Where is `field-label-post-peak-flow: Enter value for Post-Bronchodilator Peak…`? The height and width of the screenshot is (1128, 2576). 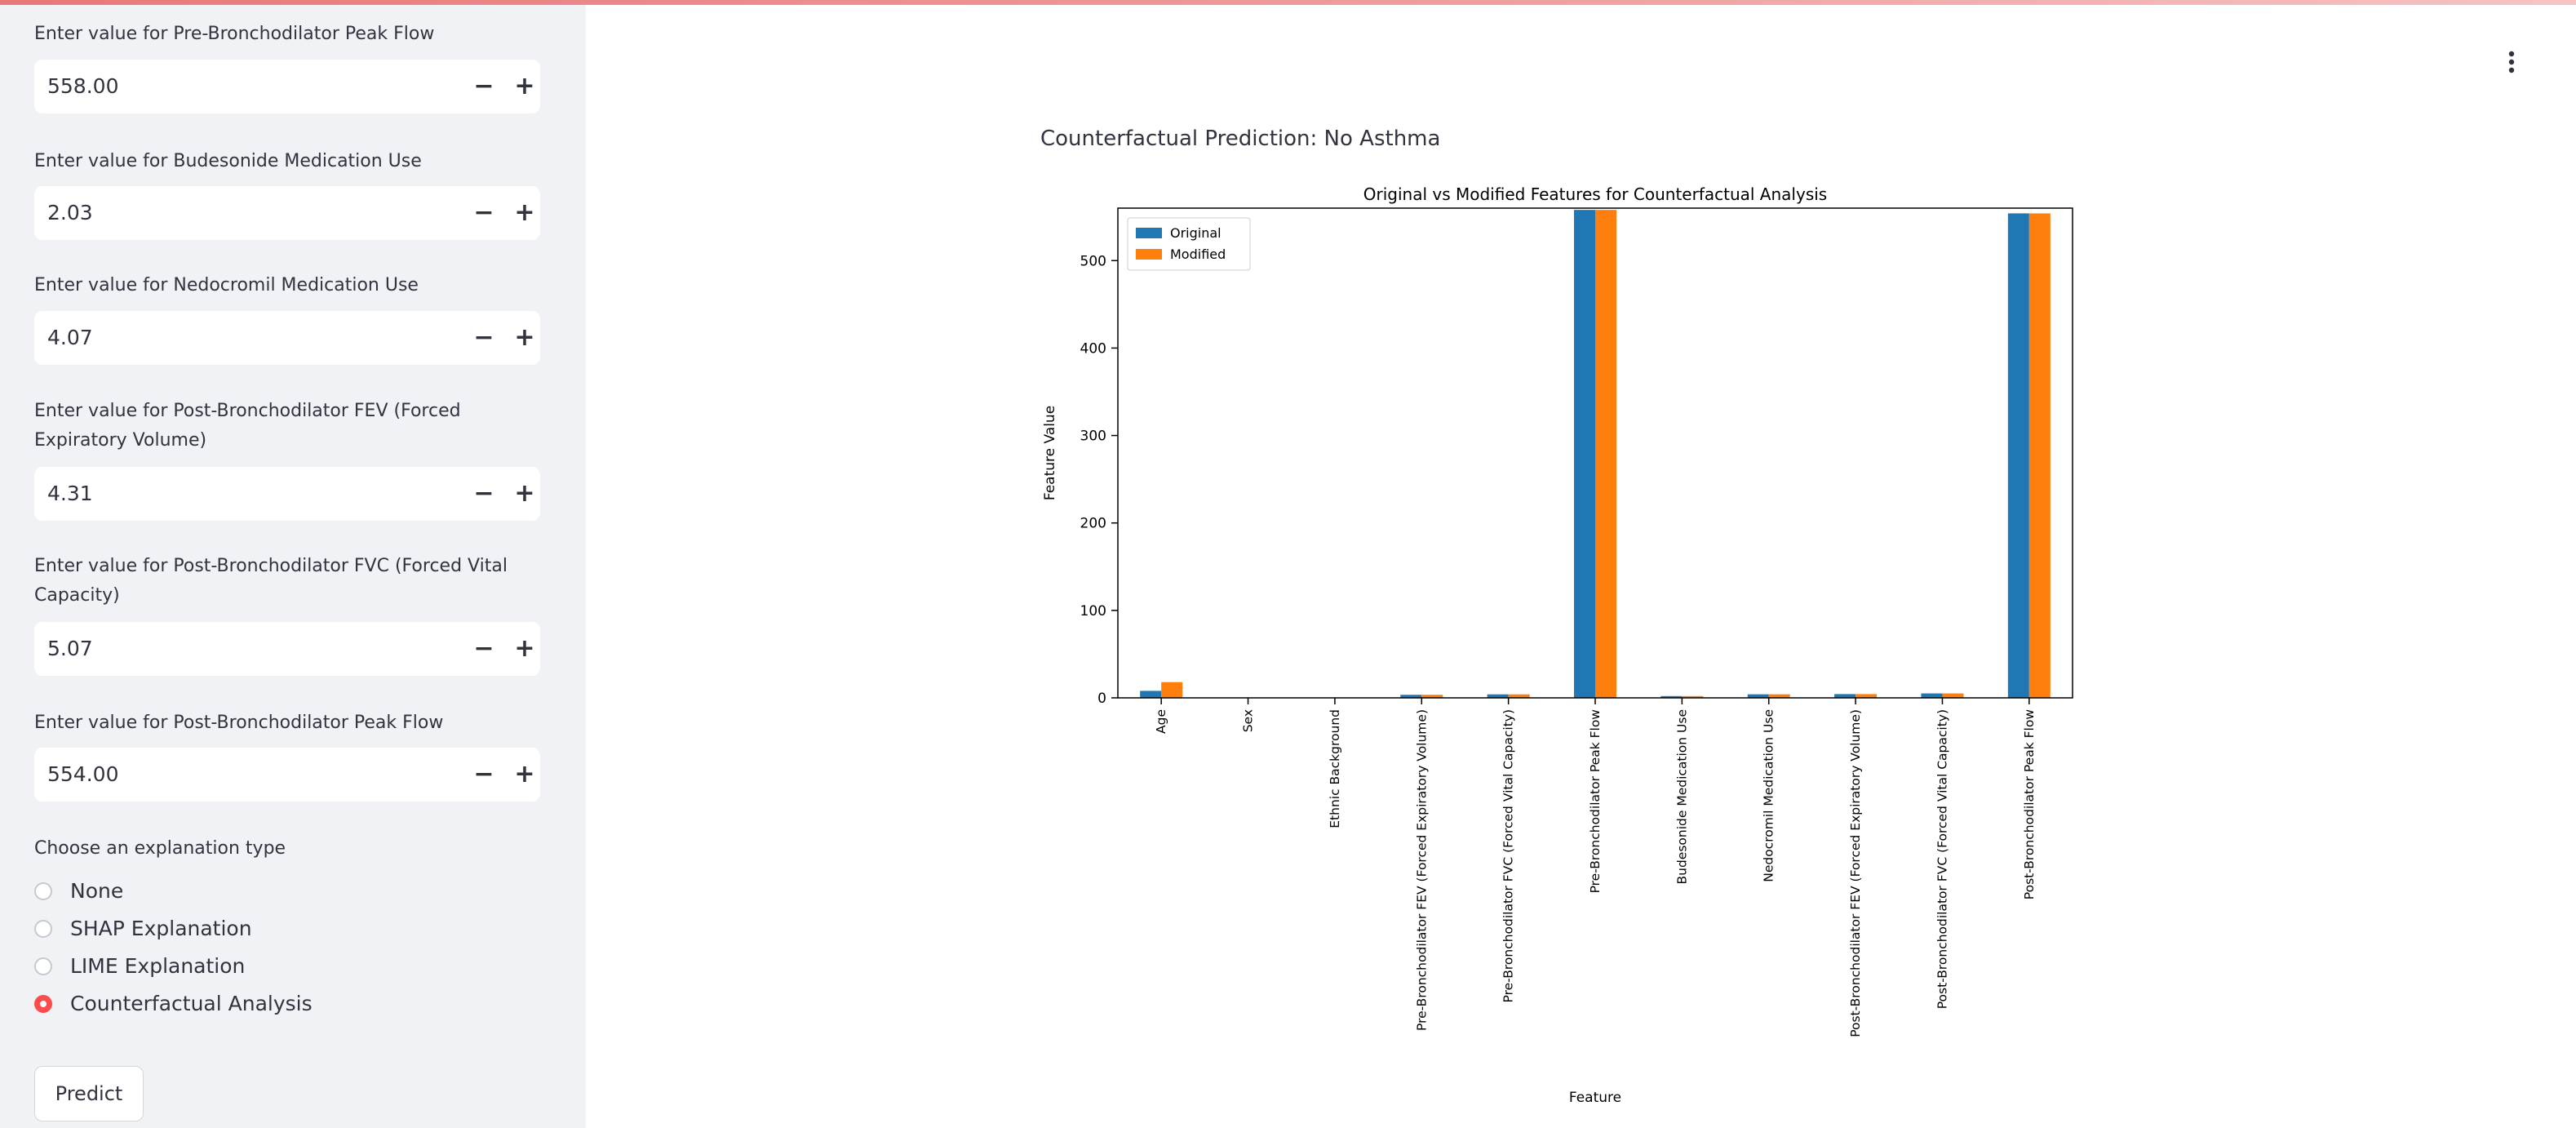
field-label-post-peak-flow: Enter value for Post-Bronchodilator Peak… is located at coordinates (239, 723).